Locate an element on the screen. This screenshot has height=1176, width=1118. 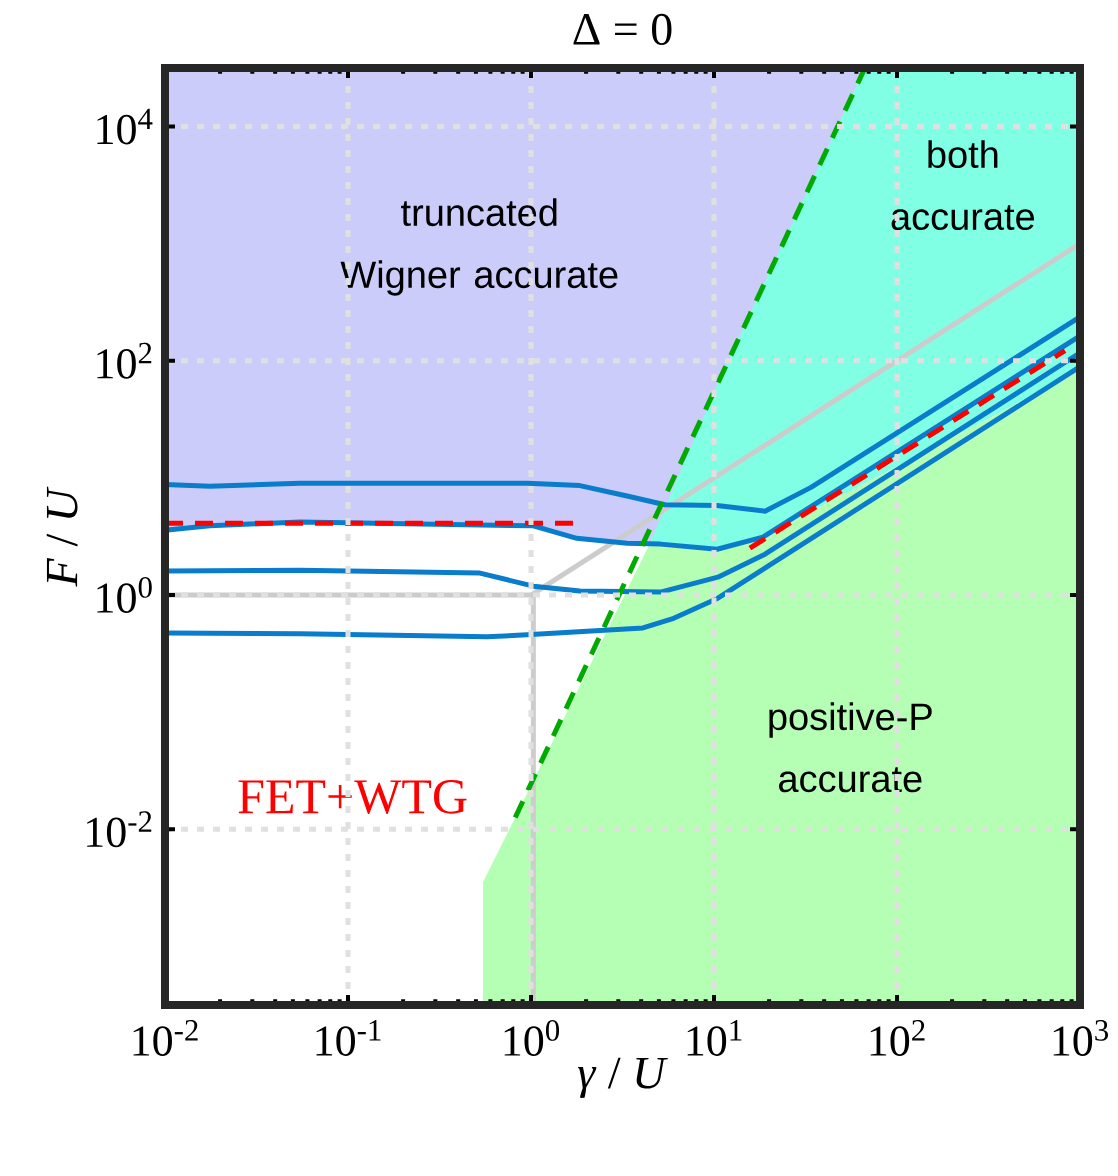
y-axis-title: F / U is located at coordinates (62, 536).